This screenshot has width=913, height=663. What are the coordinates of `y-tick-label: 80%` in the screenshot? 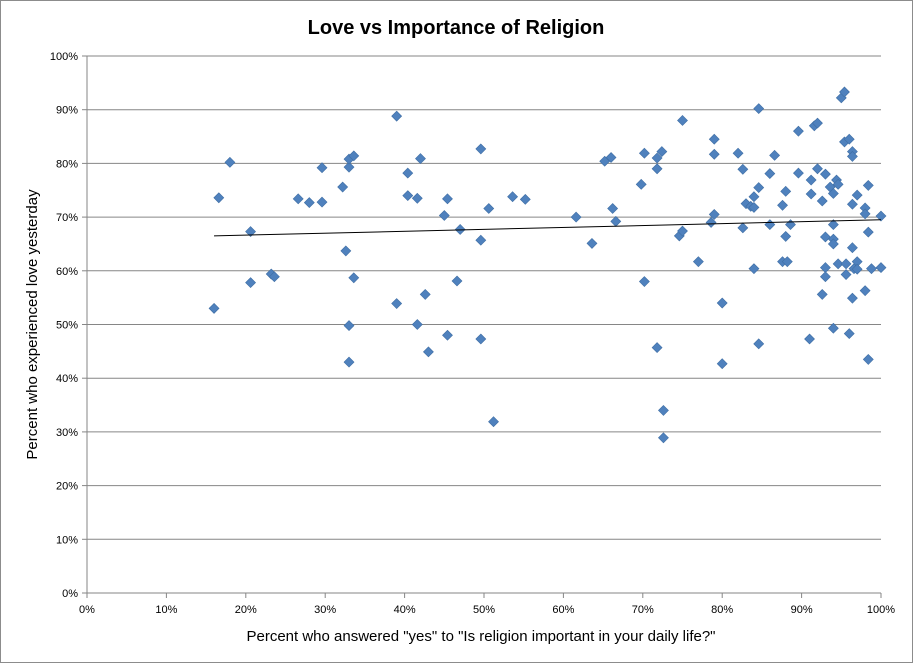 It's located at (67, 164).